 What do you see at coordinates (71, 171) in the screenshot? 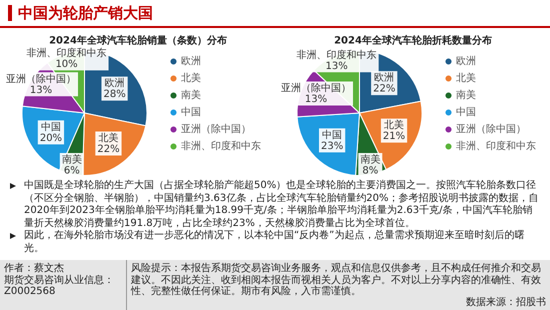
I see `data-label: 6%` at bounding box center [71, 171].